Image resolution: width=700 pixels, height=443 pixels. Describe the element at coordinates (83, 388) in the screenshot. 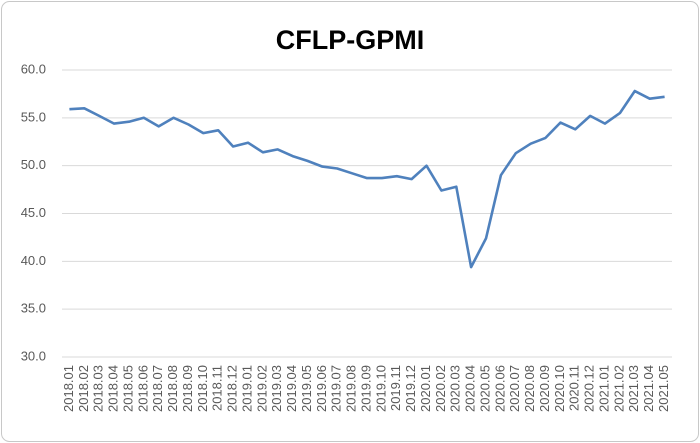

I see `x-tick-label: 2018.02` at that location.